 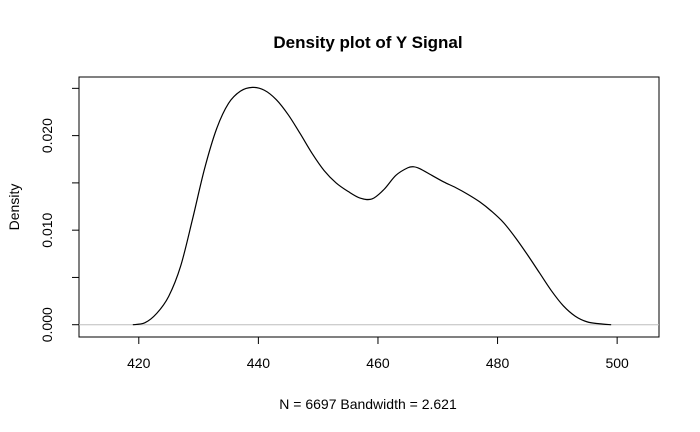 I want to click on y-tick-label: 0.000, so click(x=47, y=324).